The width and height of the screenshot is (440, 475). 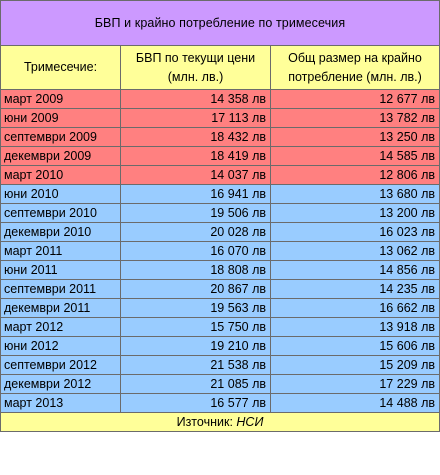 I want to click on table-row: декември 2011 19 563 лв 16 662 лв, so click(x=220, y=308).